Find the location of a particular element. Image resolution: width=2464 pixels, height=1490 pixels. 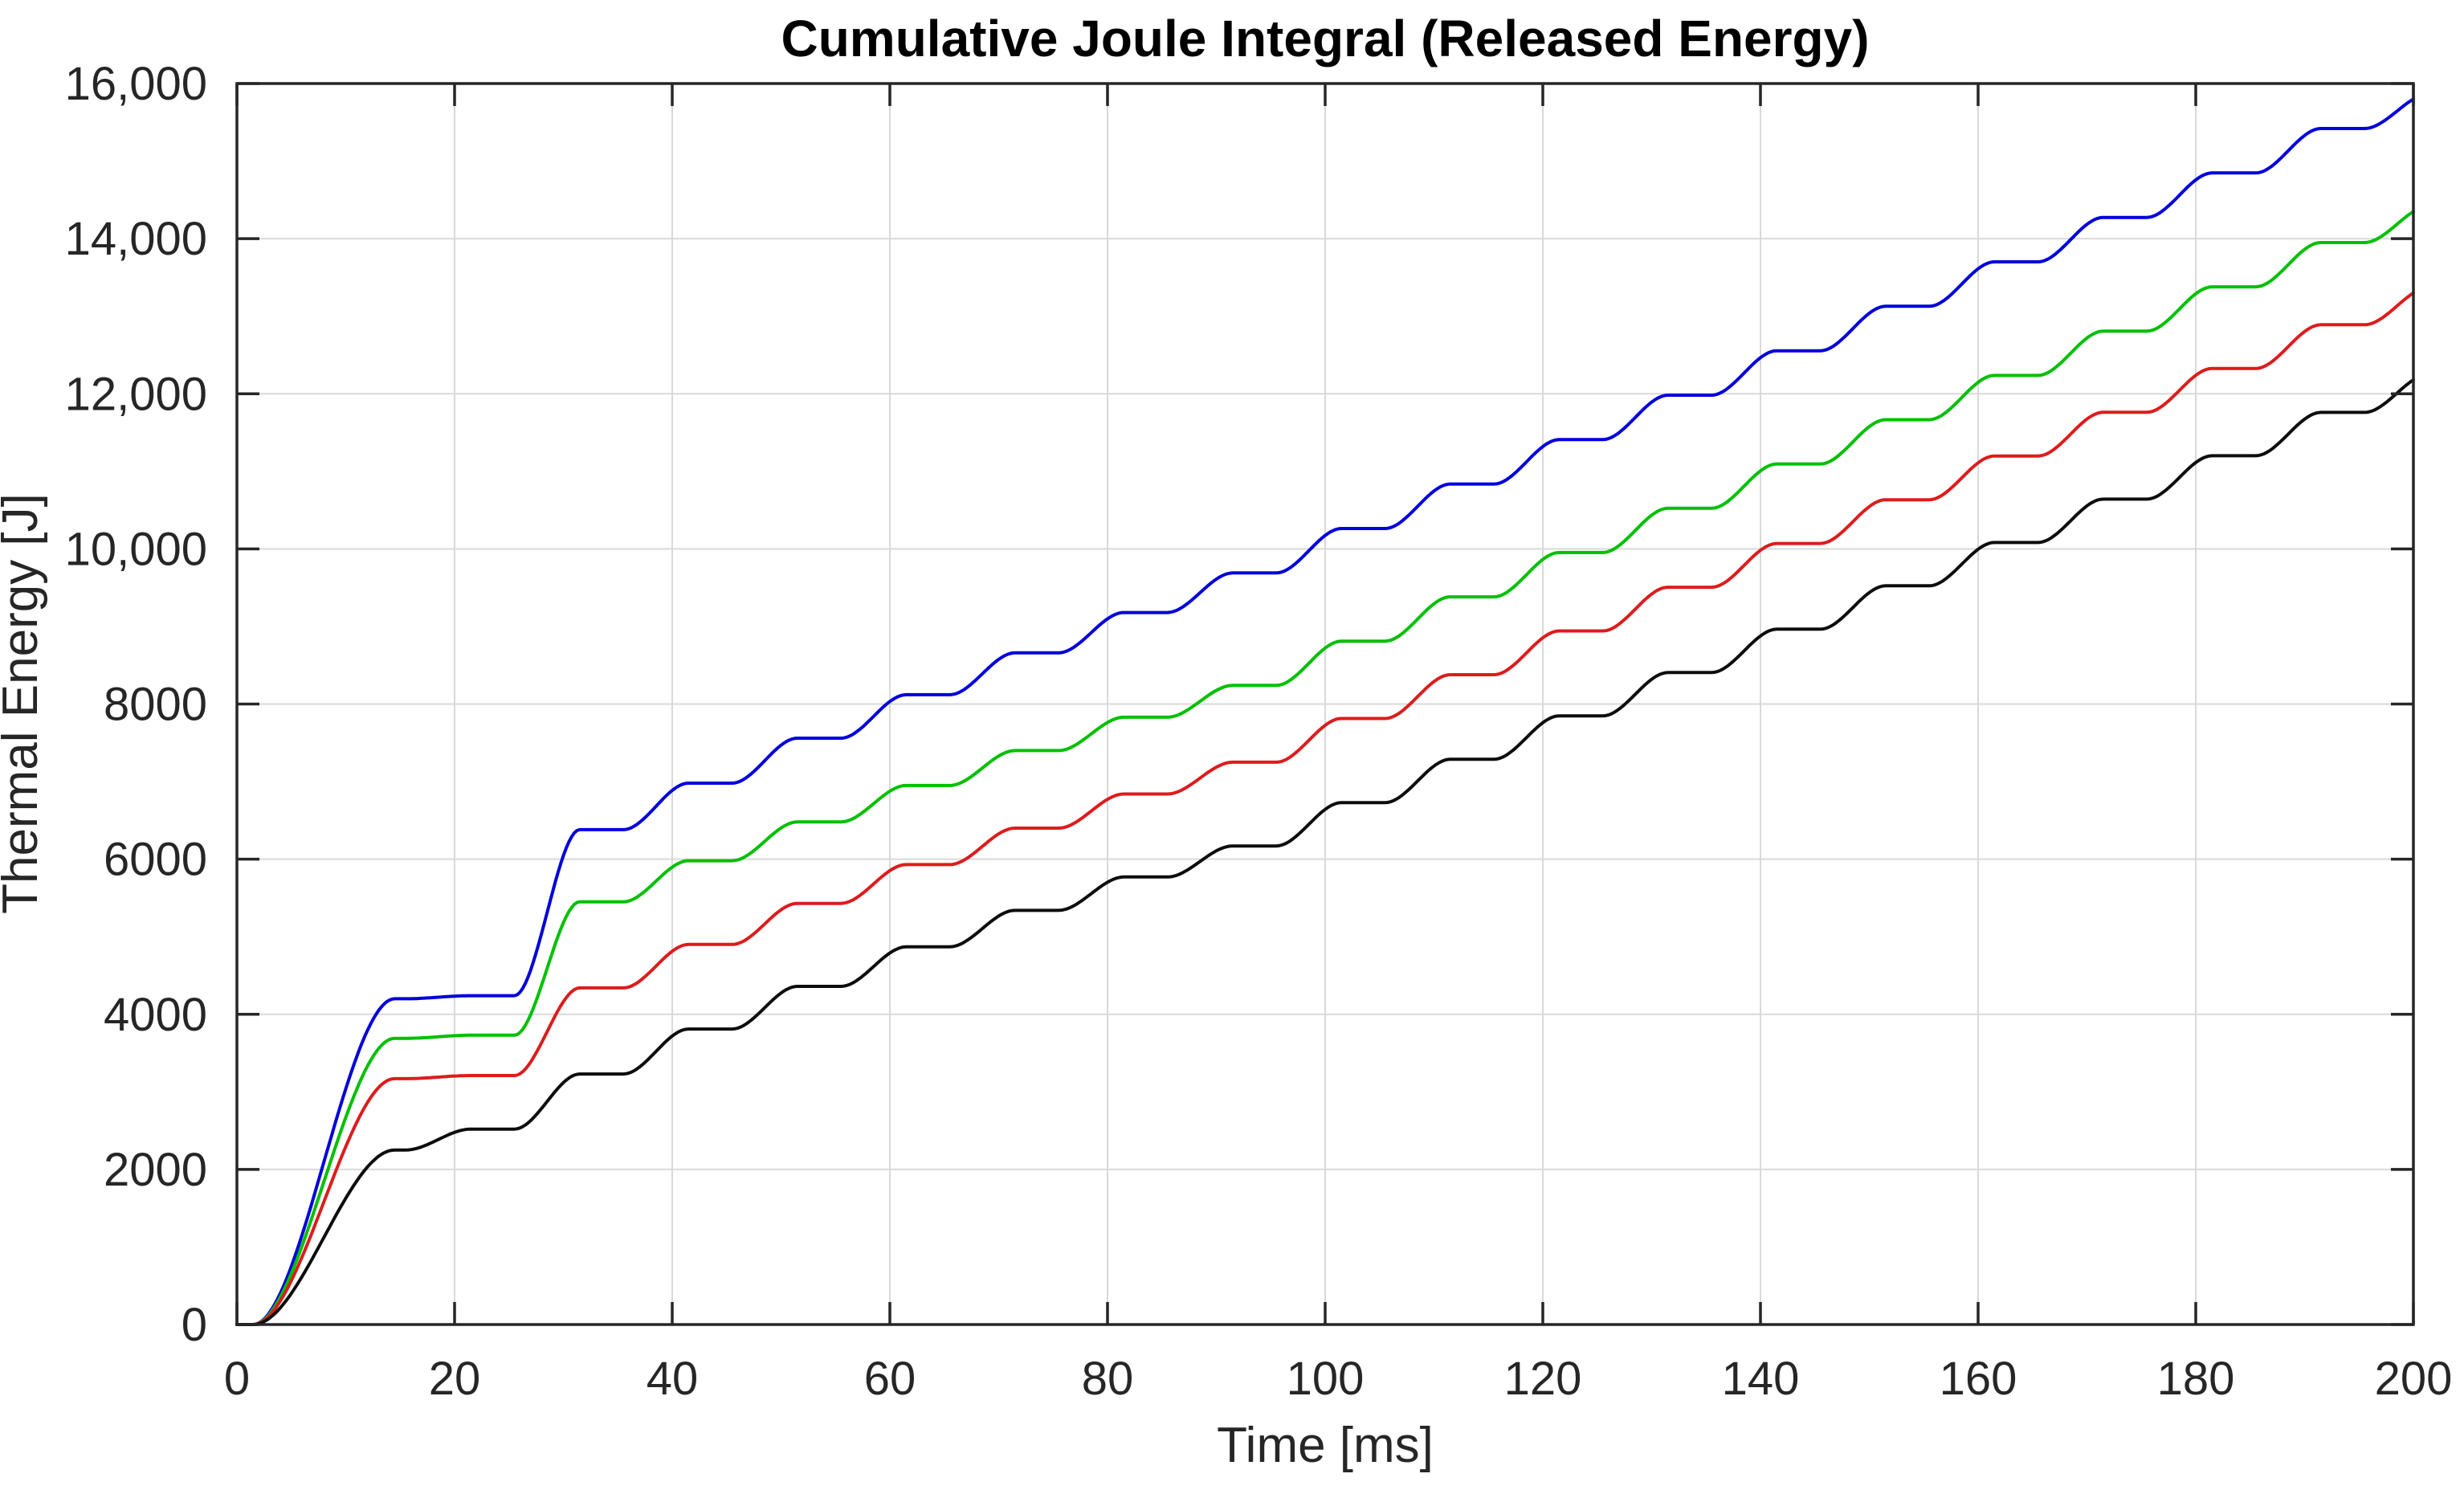

x-tick-label: 140 is located at coordinates (1761, 1379).